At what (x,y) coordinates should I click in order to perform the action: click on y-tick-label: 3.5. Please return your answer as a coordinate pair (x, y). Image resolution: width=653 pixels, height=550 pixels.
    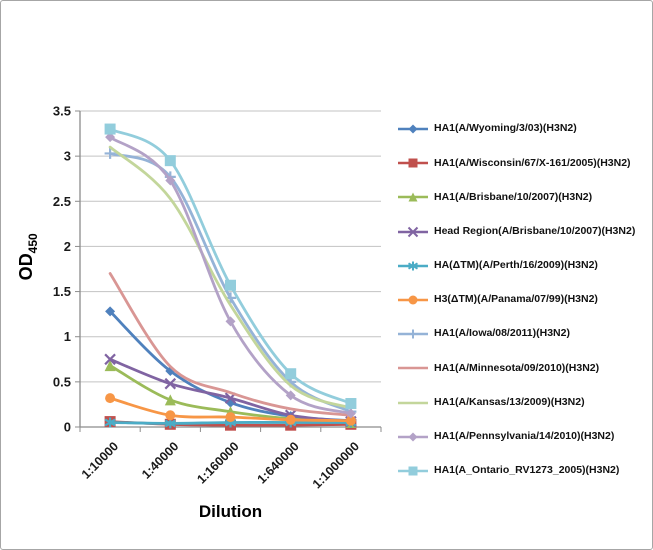
    Looking at the image, I should click on (62, 111).